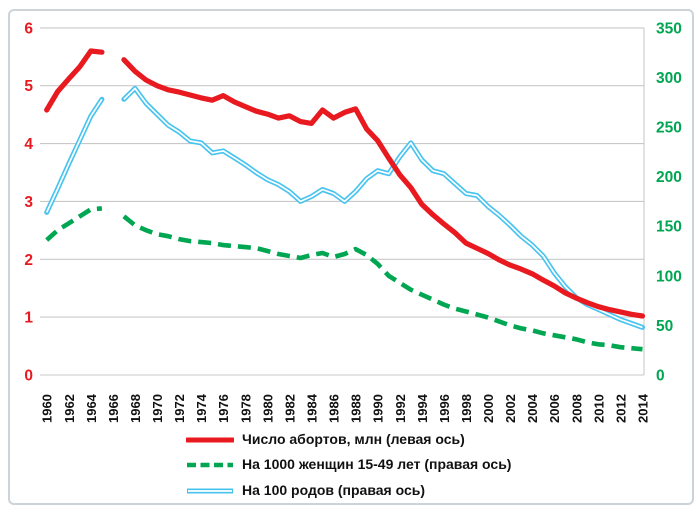 This screenshot has width=700, height=511. I want to click on svg-text: 6, so click(28, 28).